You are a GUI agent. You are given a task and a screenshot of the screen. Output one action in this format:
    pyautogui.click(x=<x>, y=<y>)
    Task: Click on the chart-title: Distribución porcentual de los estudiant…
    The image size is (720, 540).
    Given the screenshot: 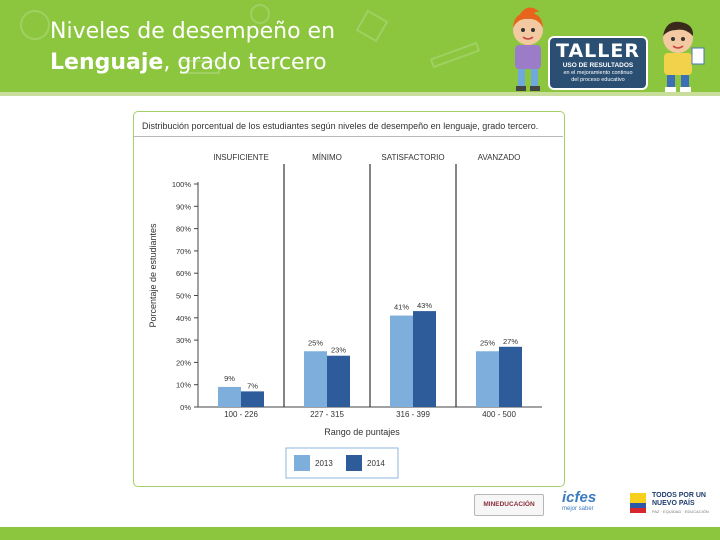 What is the action you would take?
    pyautogui.click(x=340, y=126)
    